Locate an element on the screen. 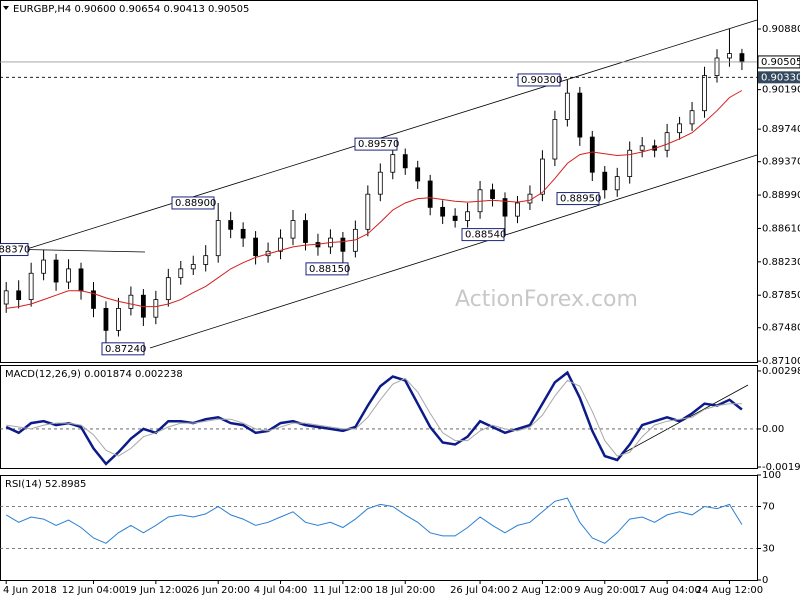 This screenshot has height=600, width=800. x-tick-label: 18 Jul 20:00 is located at coordinates (405, 590).